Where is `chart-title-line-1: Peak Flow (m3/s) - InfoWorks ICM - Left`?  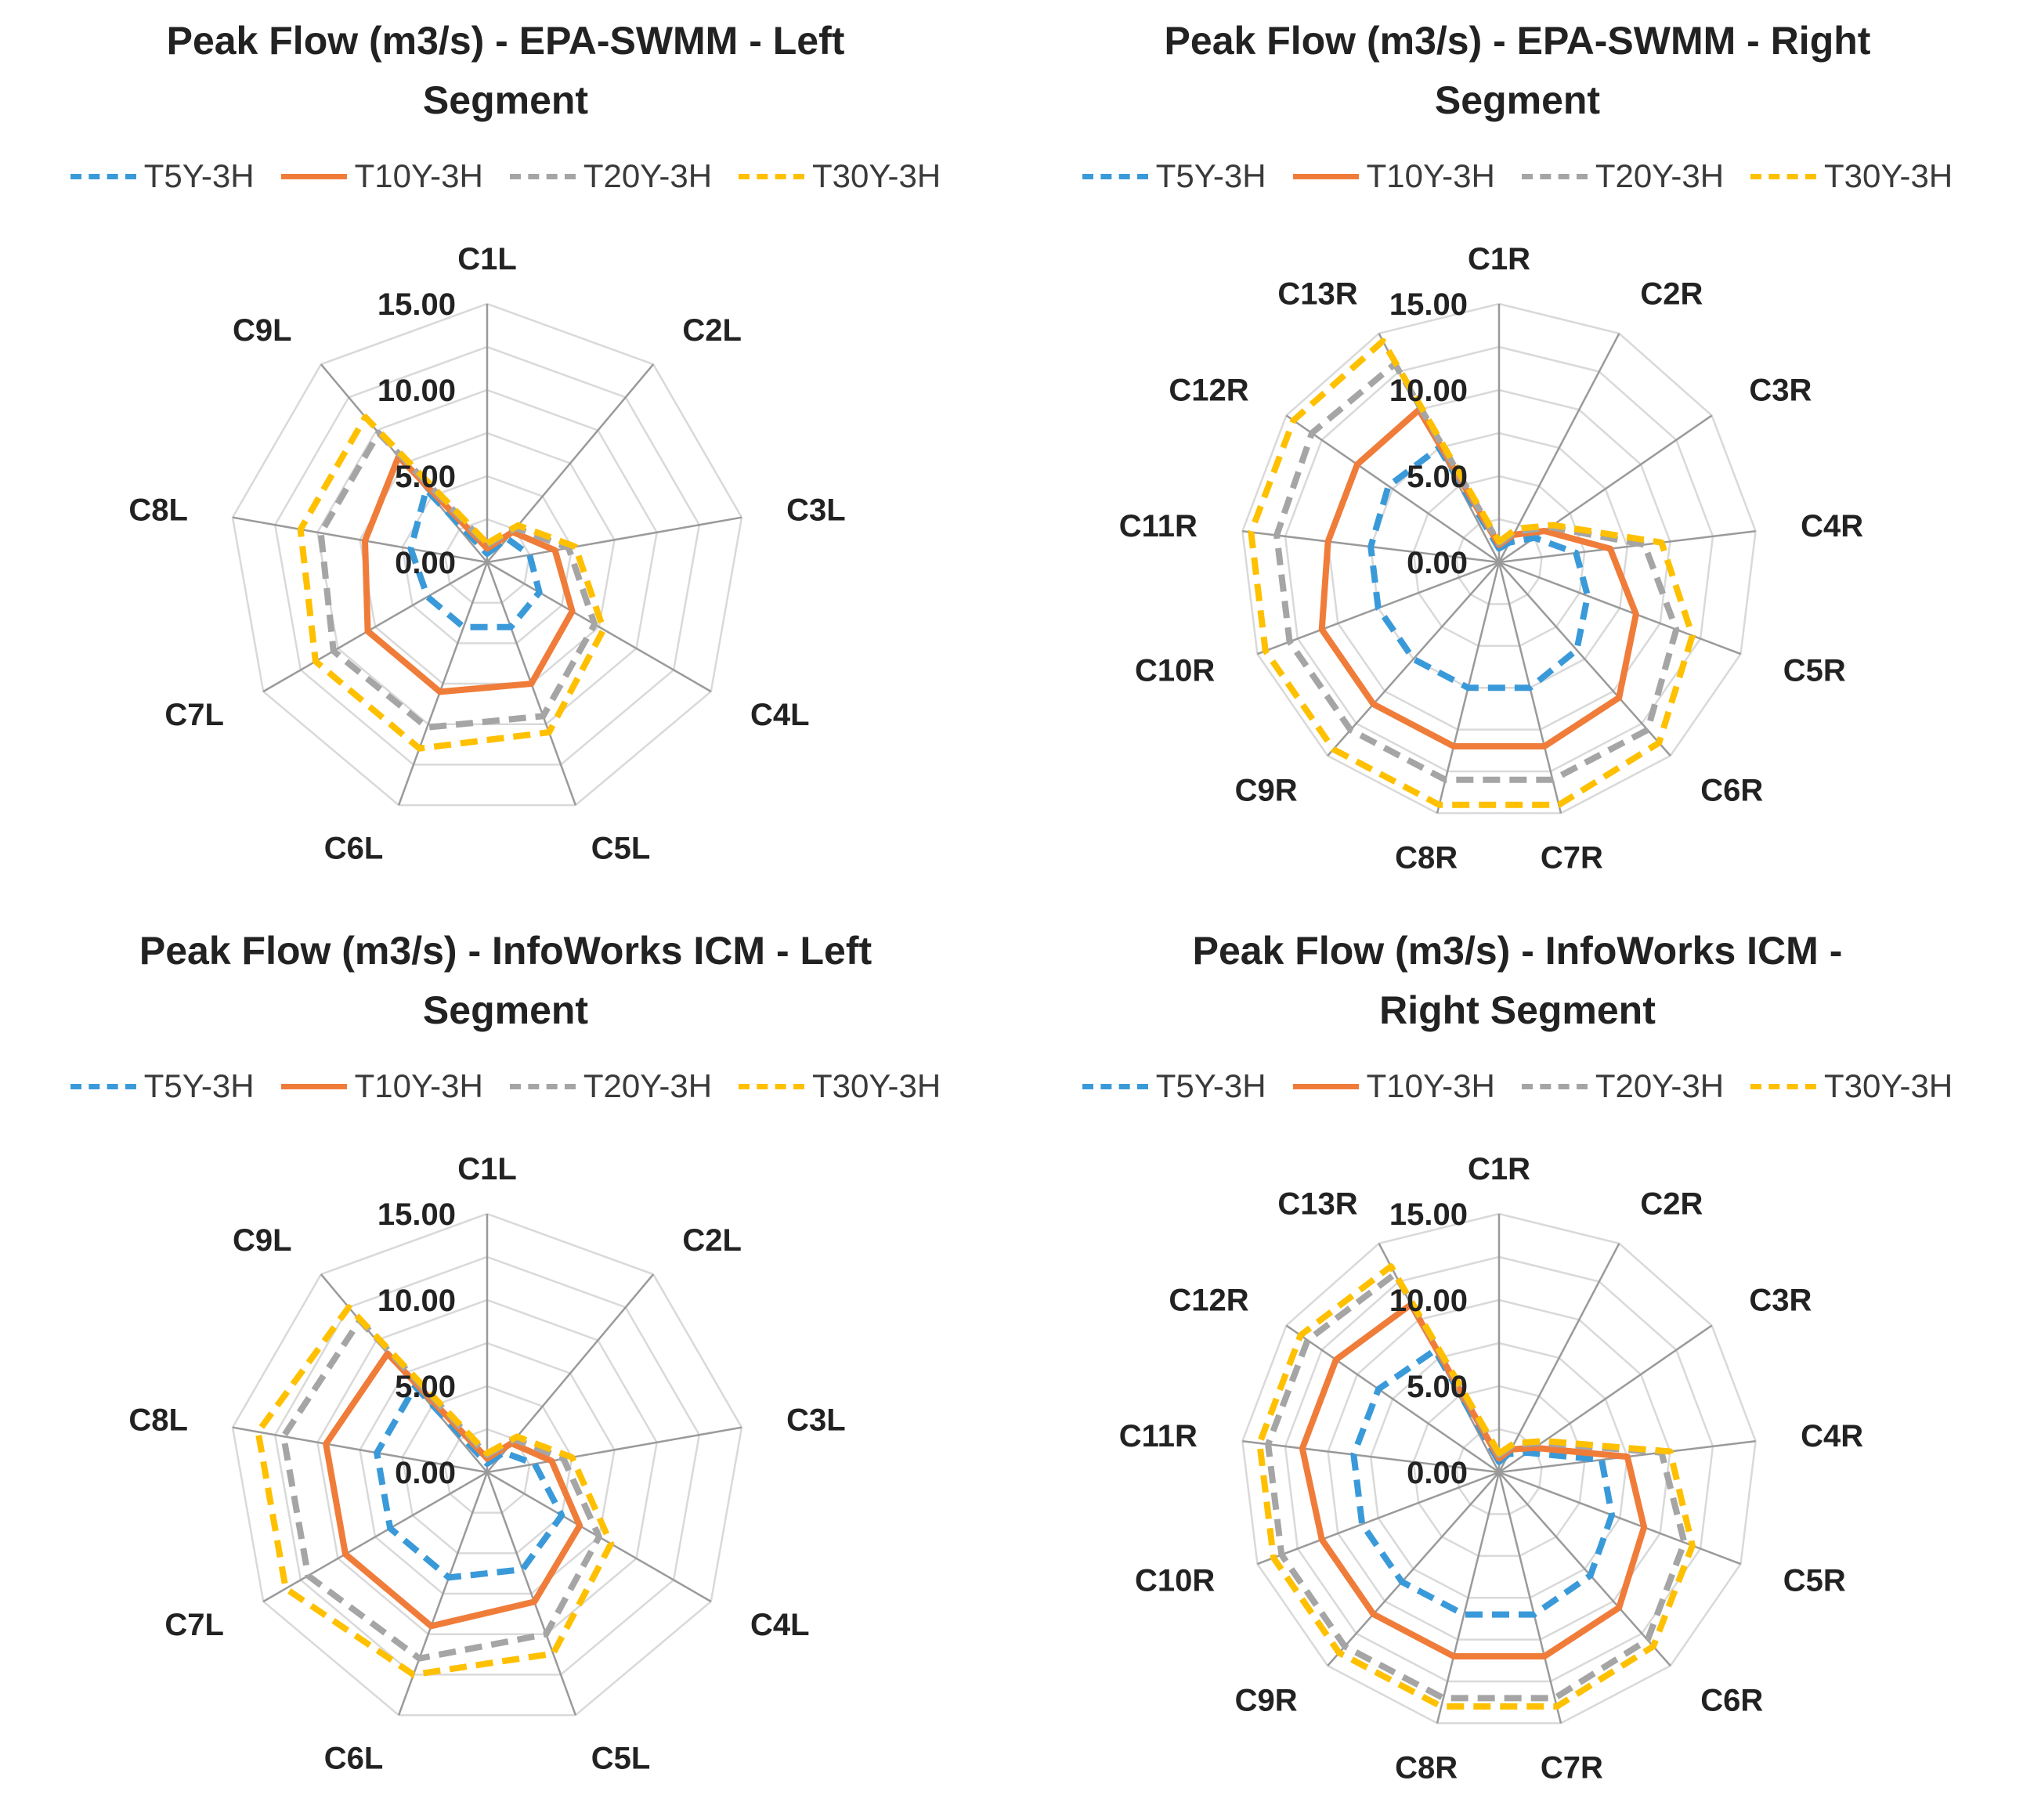
chart-title-line-1: Peak Flow (m3/s) - InfoWorks ICM - Left is located at coordinates (506, 951).